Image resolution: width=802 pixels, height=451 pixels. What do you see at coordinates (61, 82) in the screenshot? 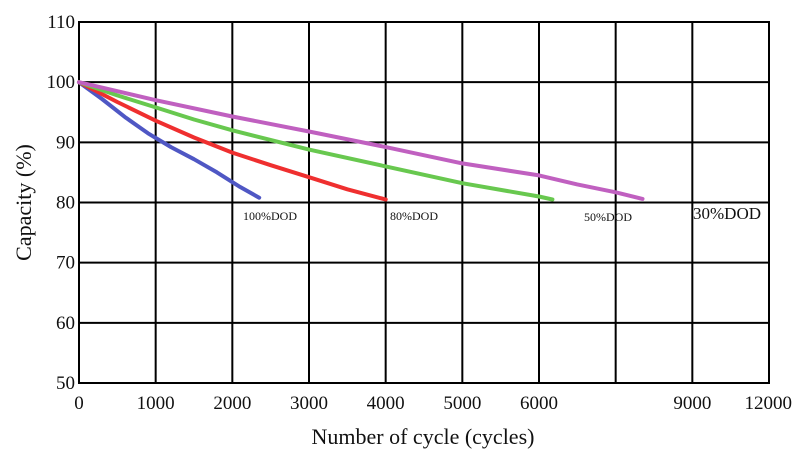
I see `y-tick-label: 100` at bounding box center [61, 82].